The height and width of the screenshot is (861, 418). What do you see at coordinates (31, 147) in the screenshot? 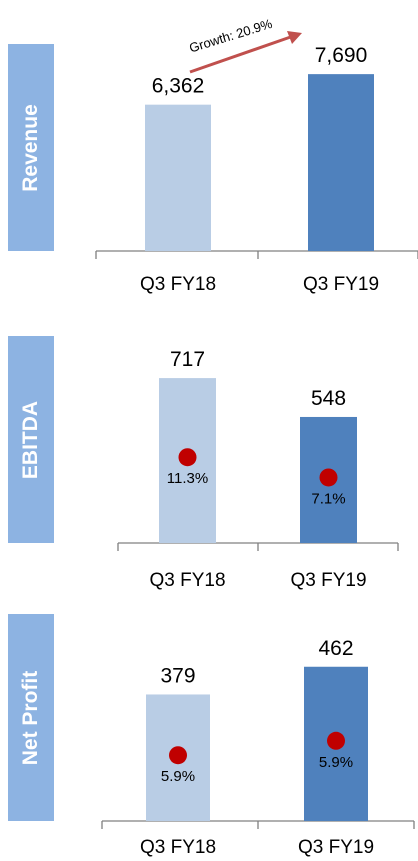
I see `revenue-label: Revenue` at bounding box center [31, 147].